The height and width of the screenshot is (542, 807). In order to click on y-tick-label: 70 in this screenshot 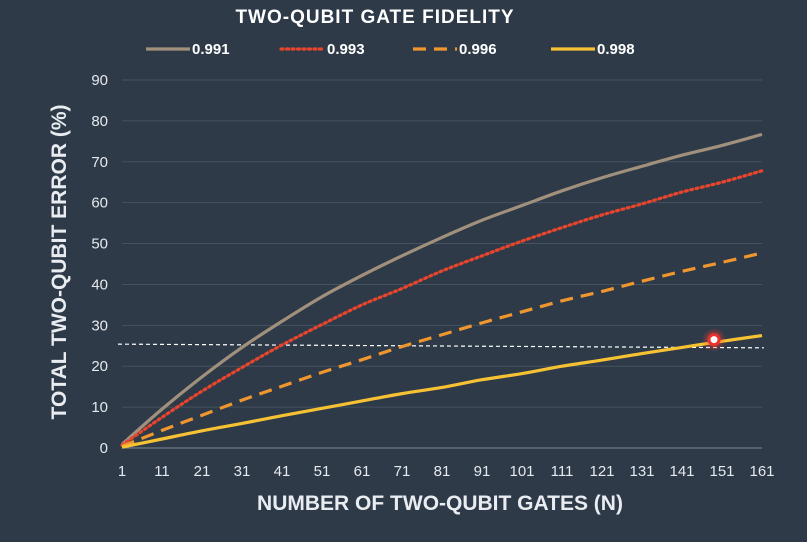, I will do `click(99, 162)`.